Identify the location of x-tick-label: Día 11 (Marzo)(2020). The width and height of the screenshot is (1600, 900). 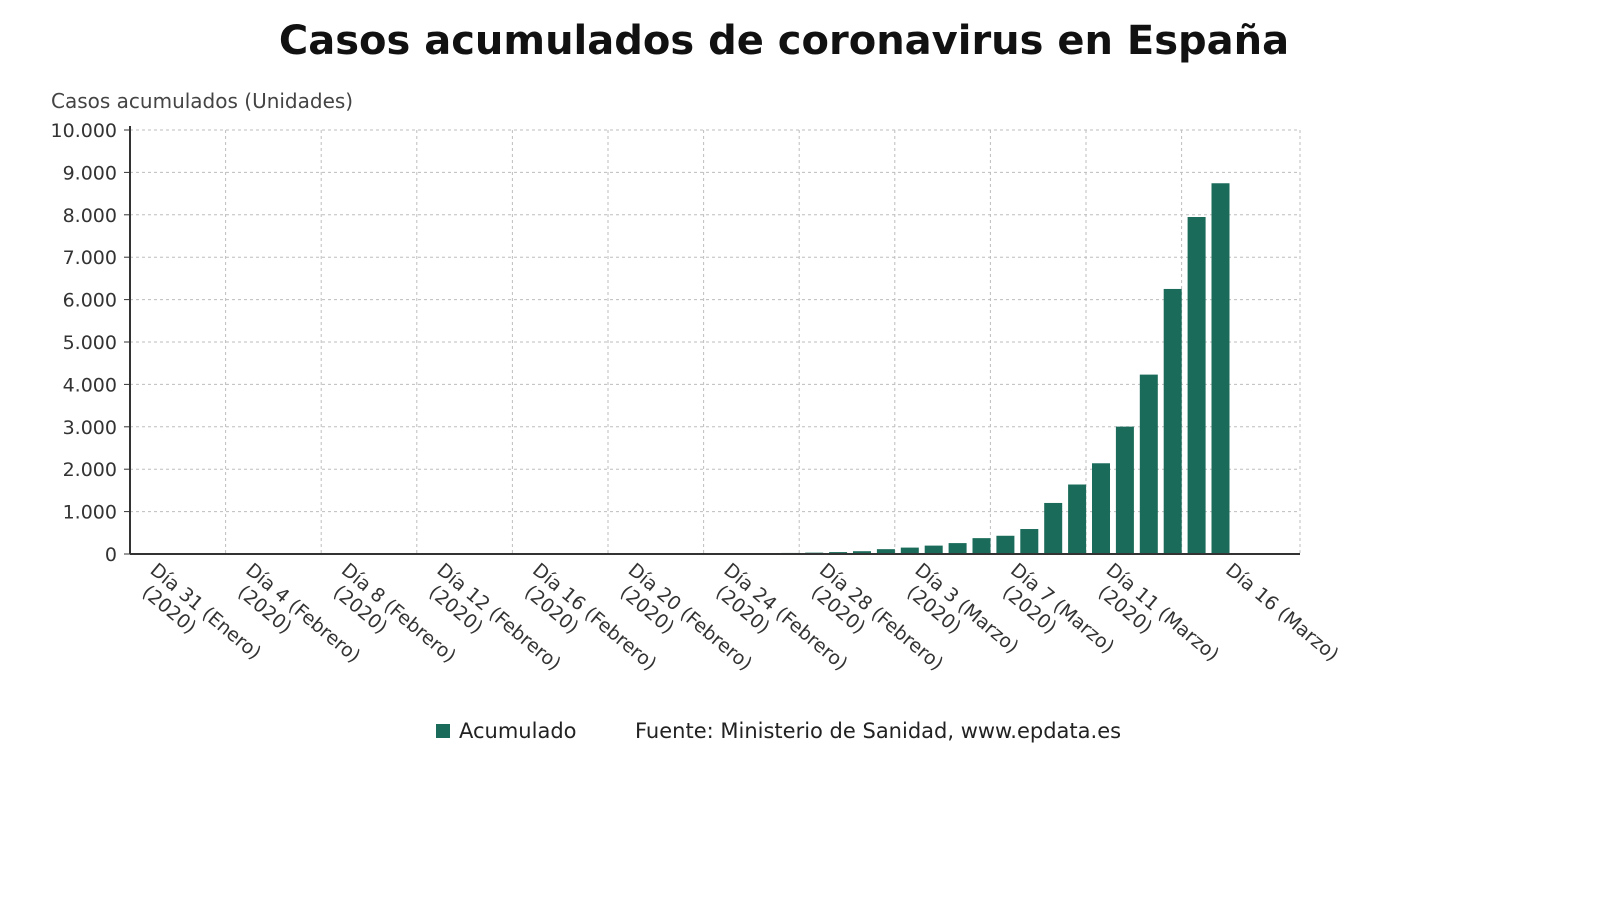
(1158, 612).